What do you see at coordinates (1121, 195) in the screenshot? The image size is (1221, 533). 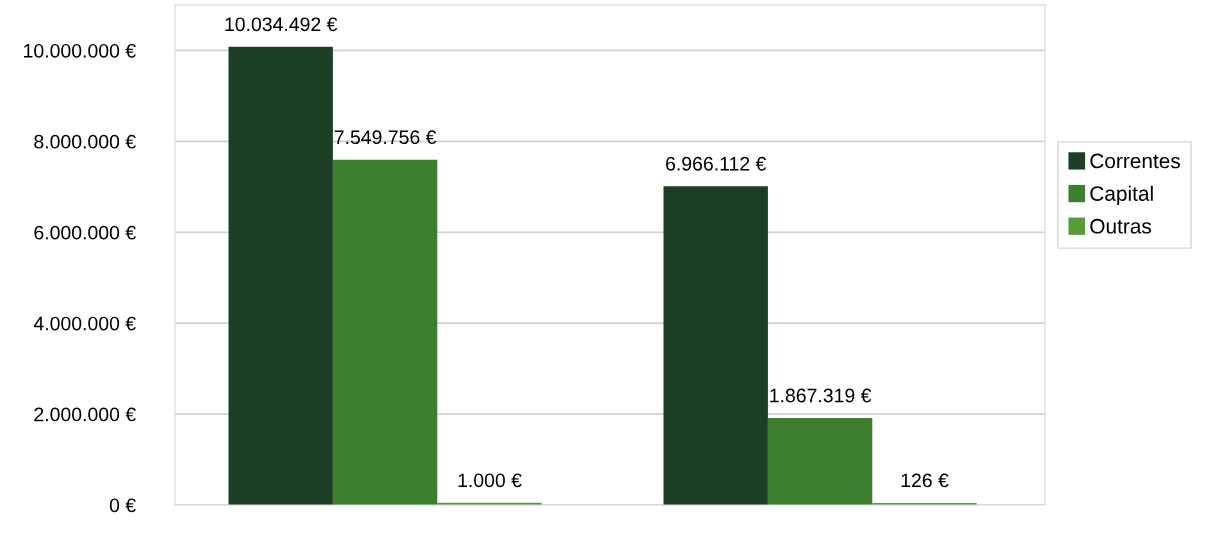 I see `legend-label: Capital` at bounding box center [1121, 195].